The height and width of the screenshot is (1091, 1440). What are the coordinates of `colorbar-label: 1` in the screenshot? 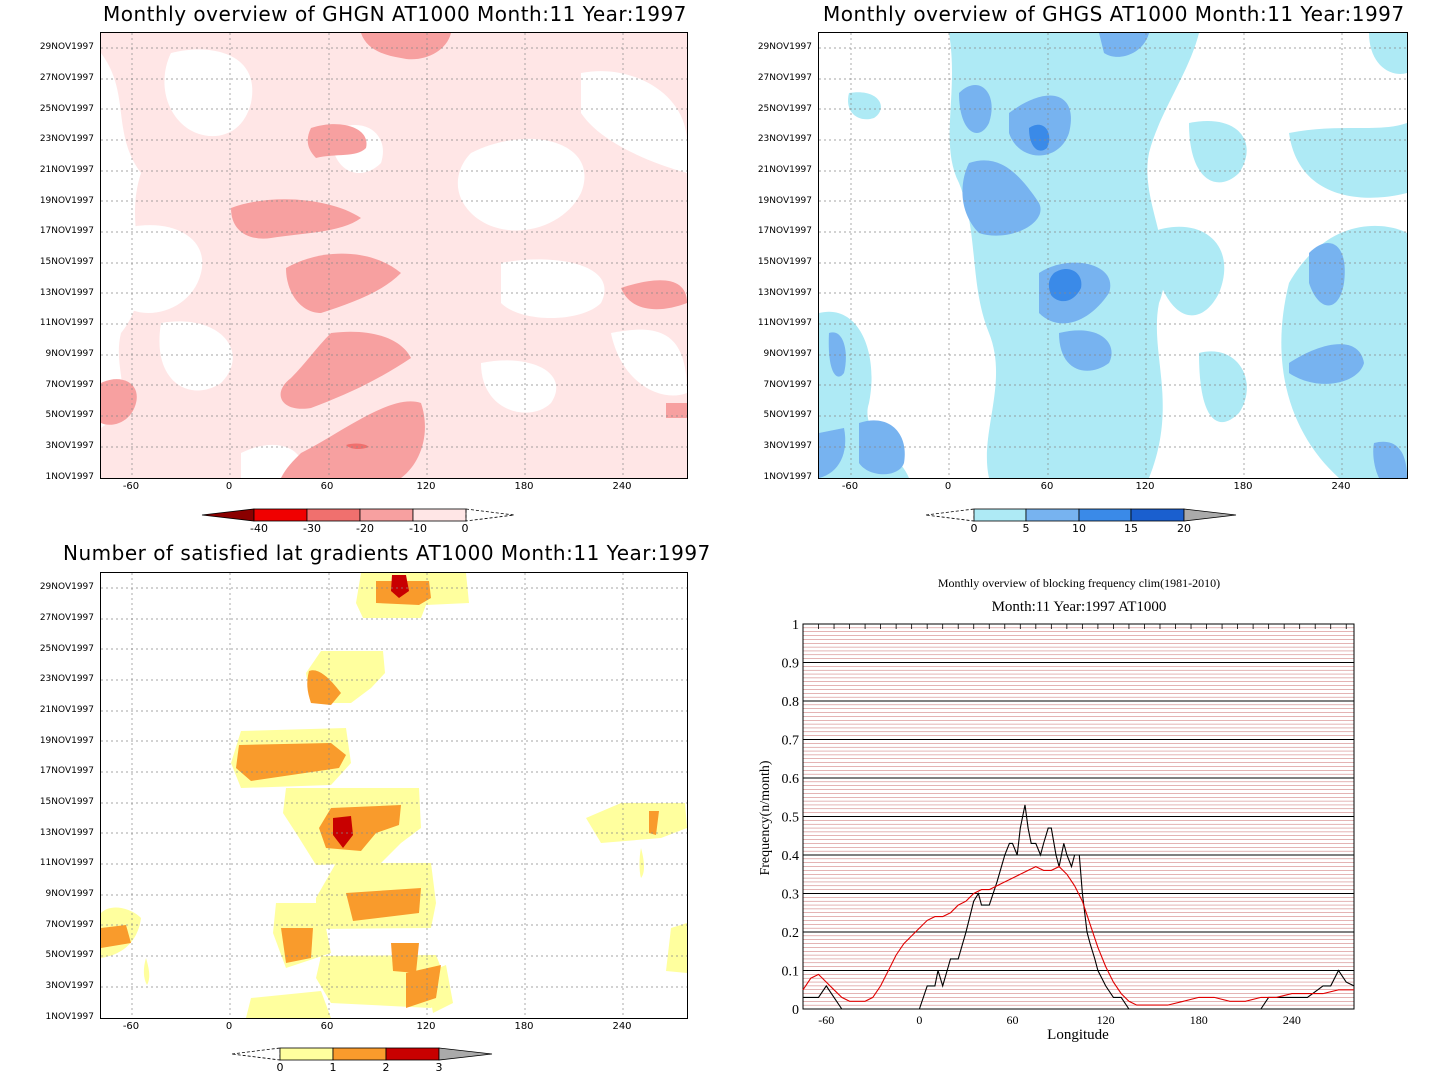 It's located at (333, 1067).